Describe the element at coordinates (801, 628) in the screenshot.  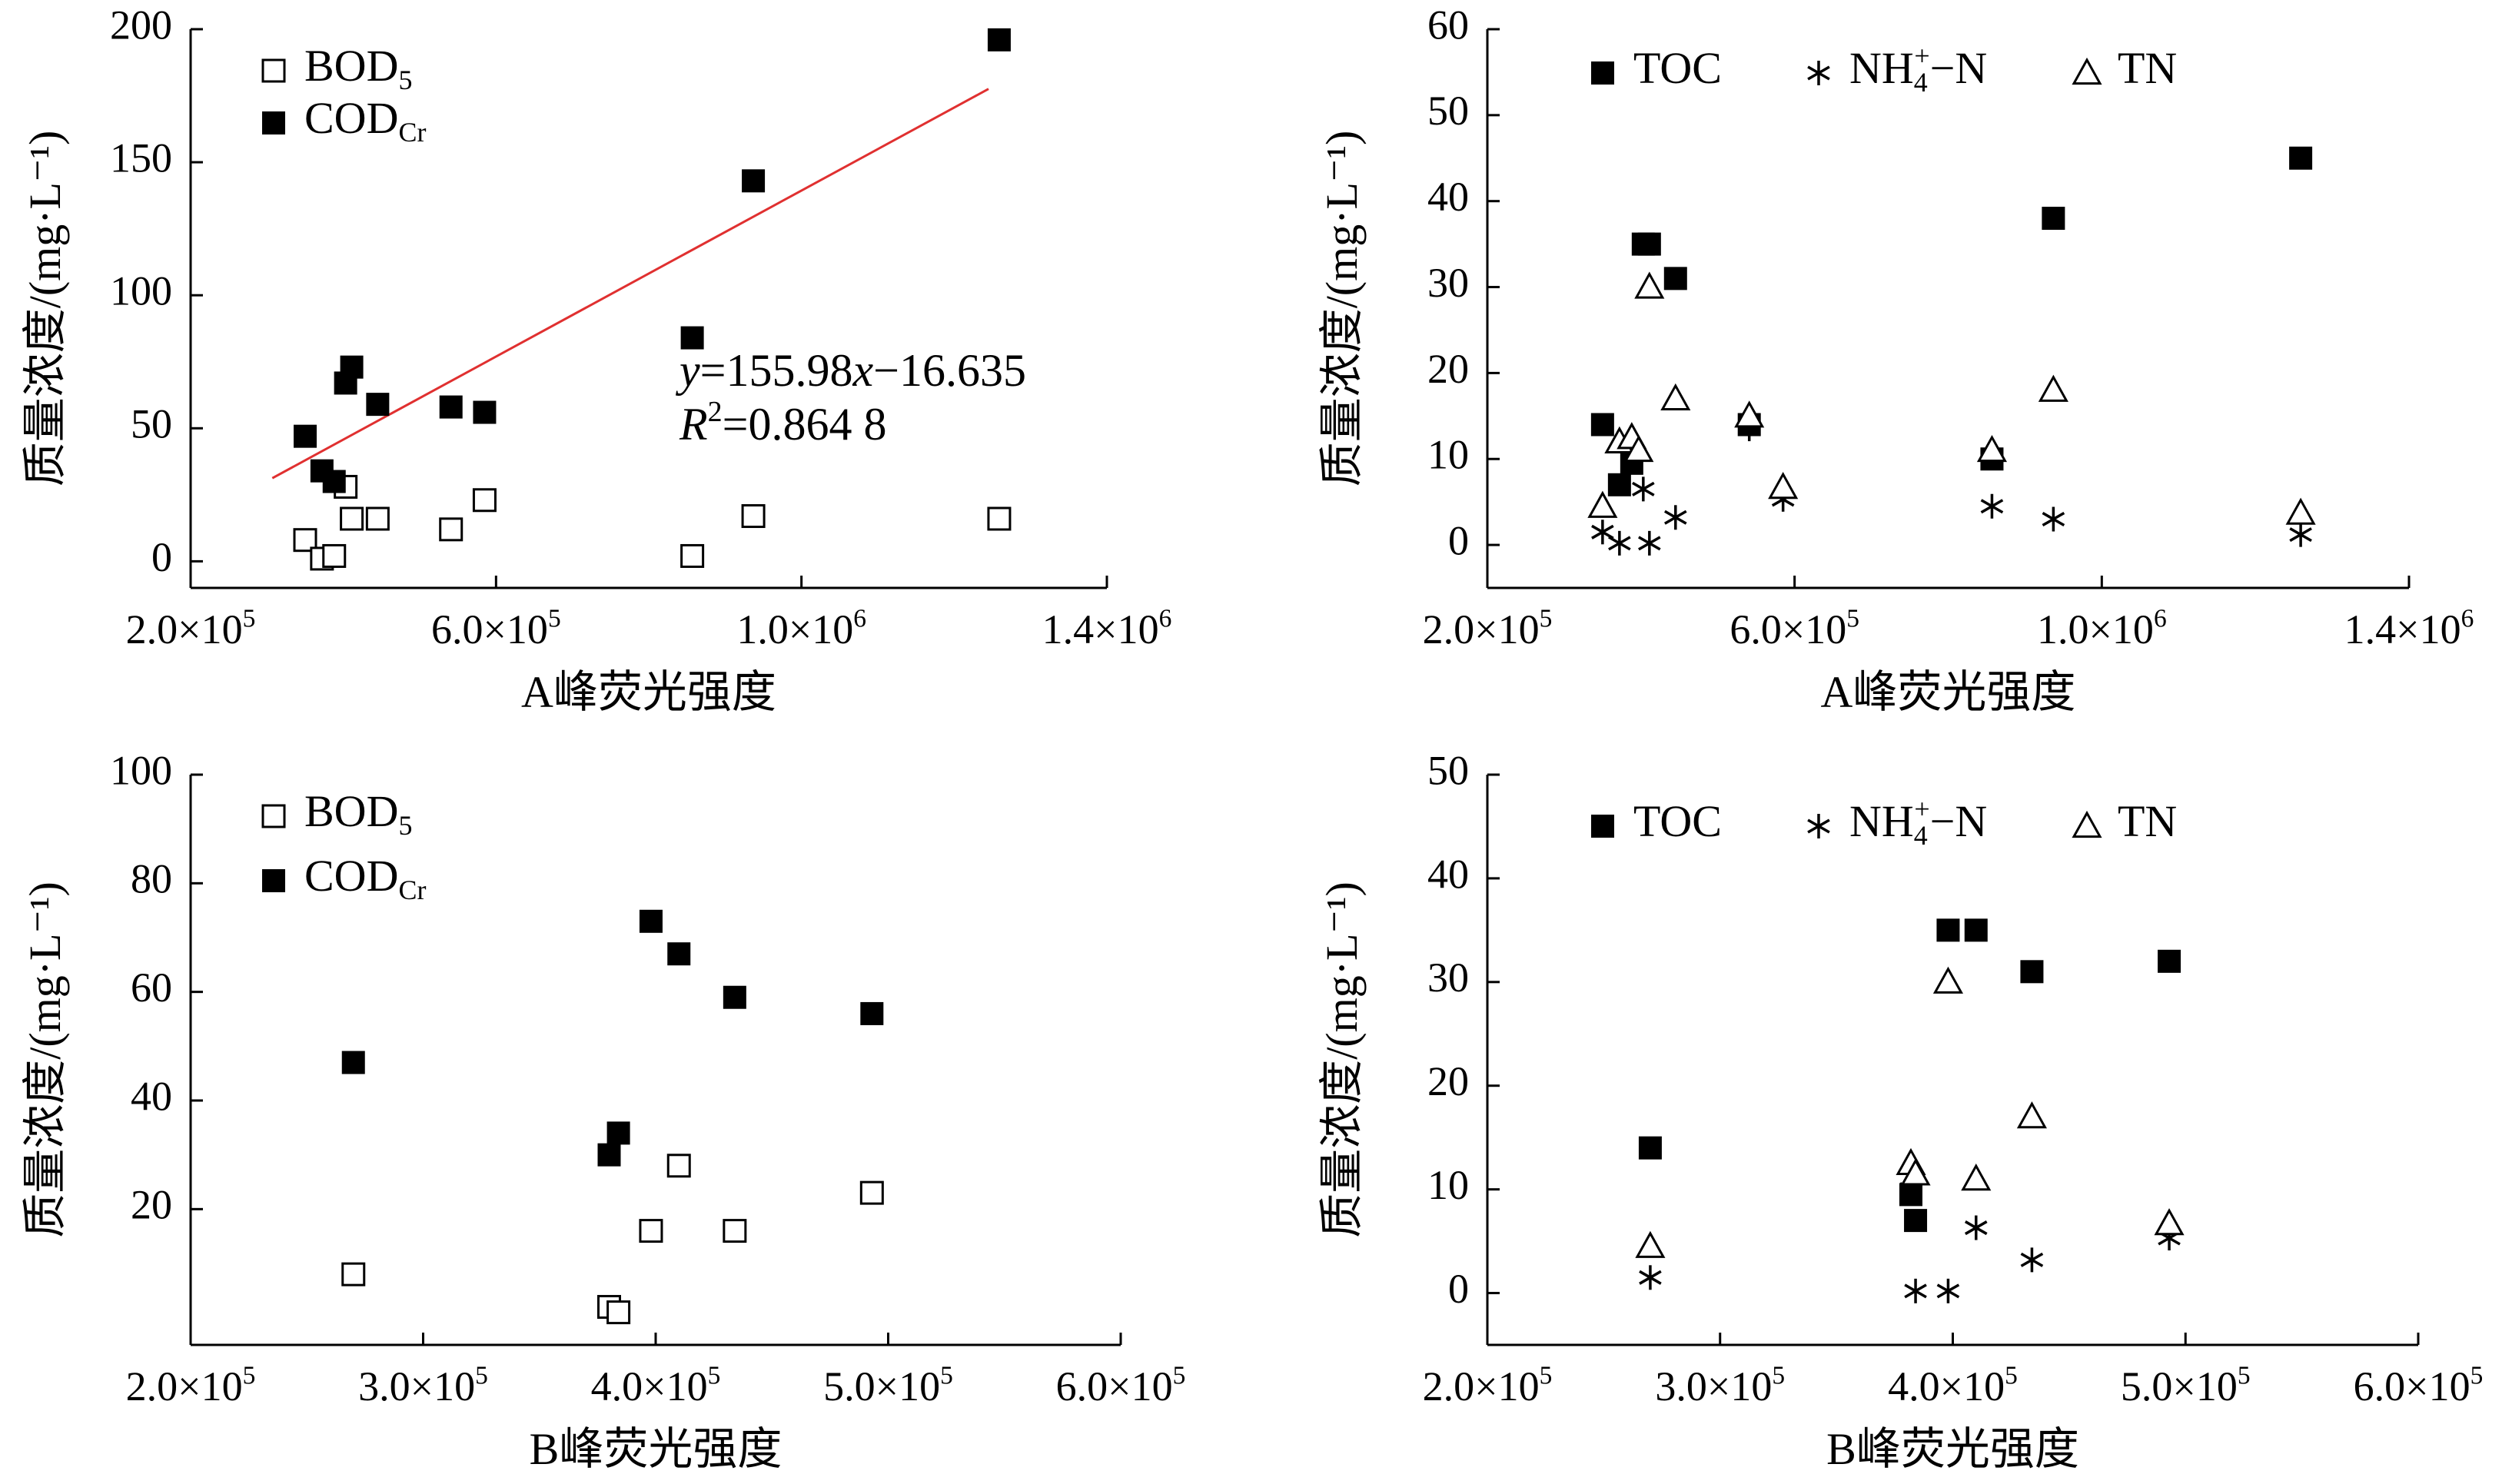
I see `x-tick-label: 1.0×10⁶` at that location.